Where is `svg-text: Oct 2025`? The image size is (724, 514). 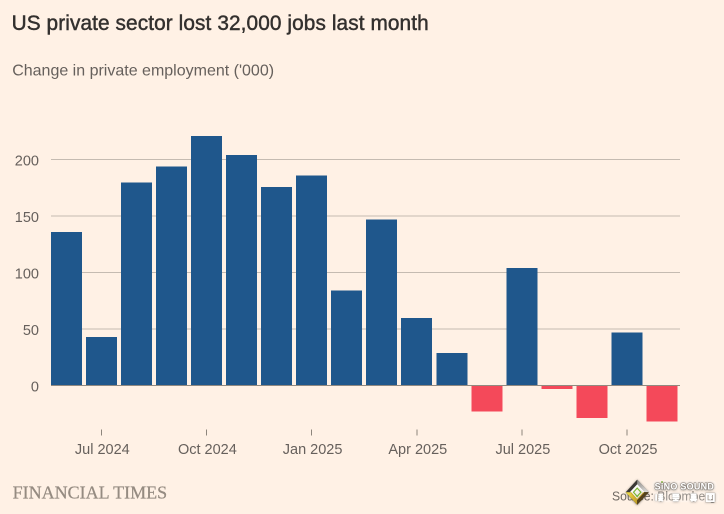
svg-text: Oct 2025 is located at coordinates (628, 450).